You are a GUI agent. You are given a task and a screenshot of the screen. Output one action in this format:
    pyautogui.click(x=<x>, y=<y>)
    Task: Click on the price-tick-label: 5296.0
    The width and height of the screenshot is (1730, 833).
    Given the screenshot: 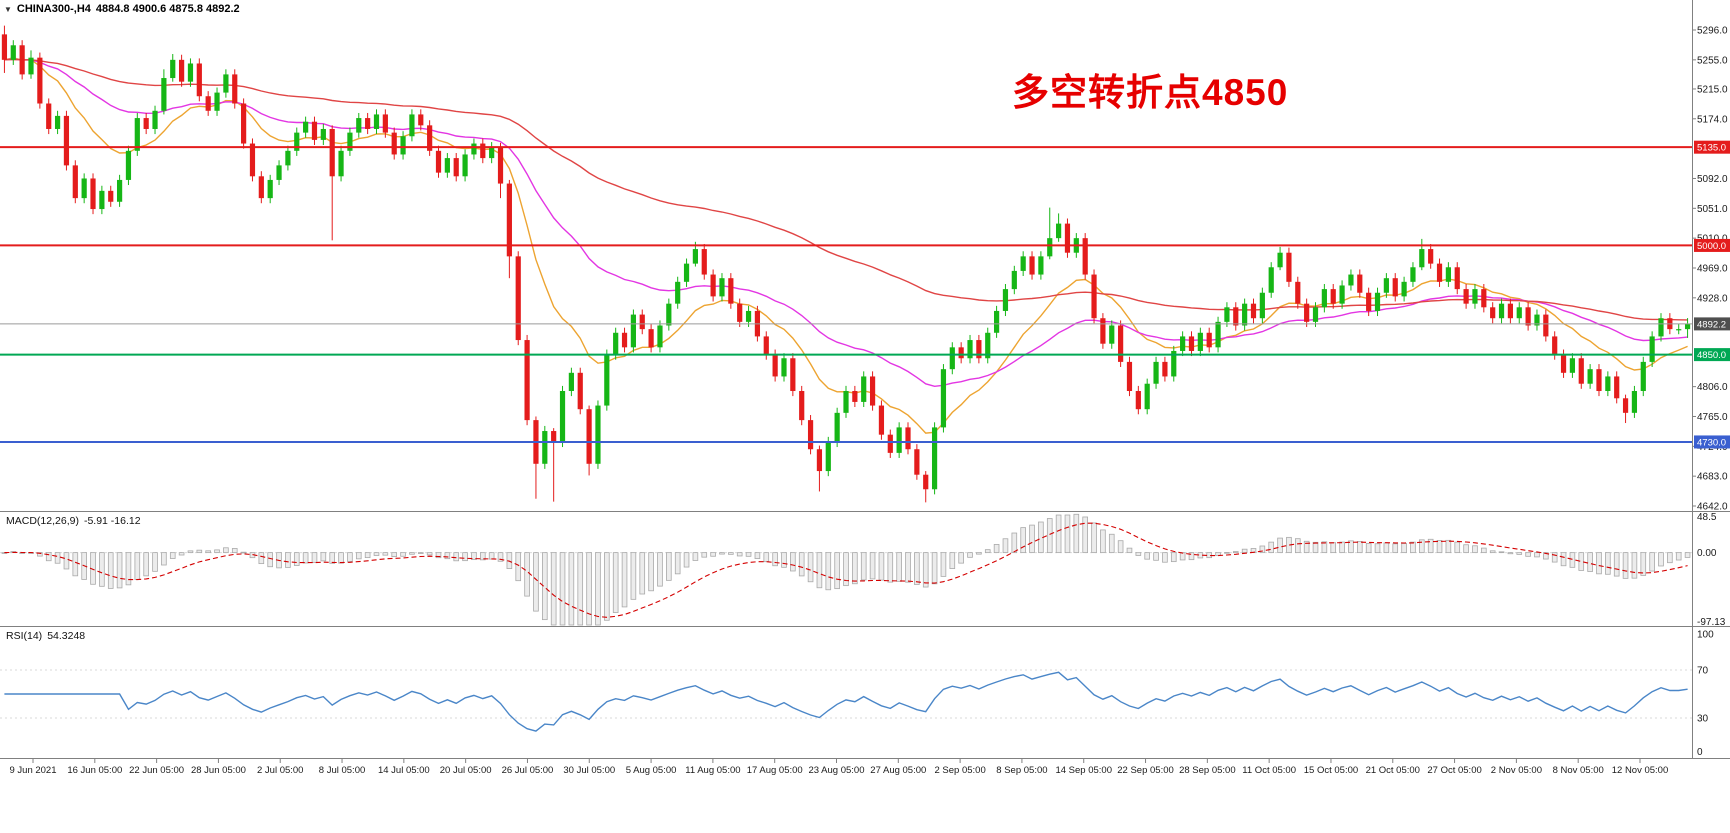 What is the action you would take?
    pyautogui.click(x=1712, y=31)
    